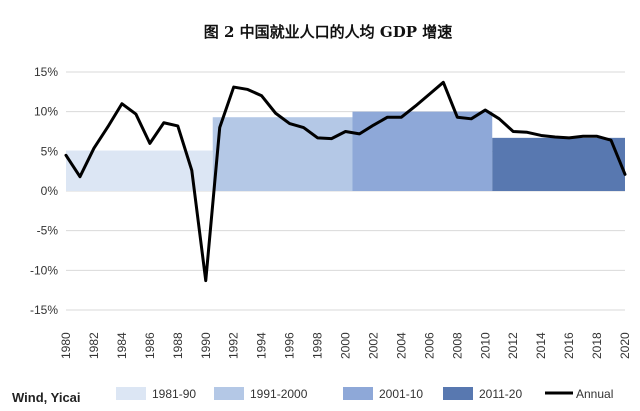 This screenshot has height=411, width=640. I want to click on legend-label: 1981-90, so click(174, 394).